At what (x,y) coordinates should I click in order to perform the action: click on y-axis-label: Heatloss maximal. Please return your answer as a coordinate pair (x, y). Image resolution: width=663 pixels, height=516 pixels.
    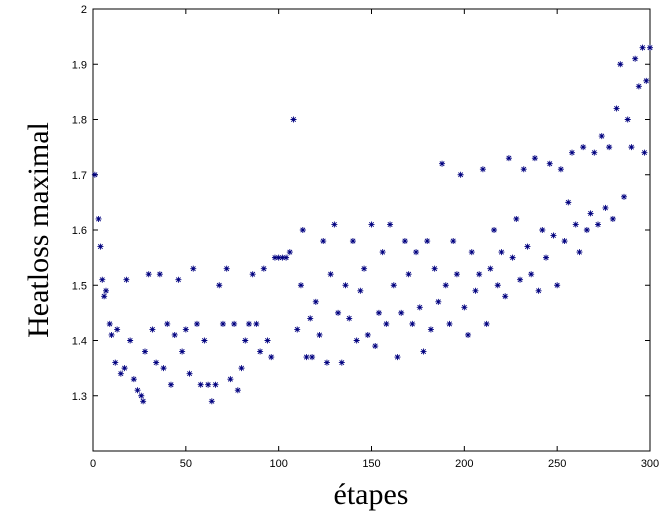
    Looking at the image, I should click on (38, 230).